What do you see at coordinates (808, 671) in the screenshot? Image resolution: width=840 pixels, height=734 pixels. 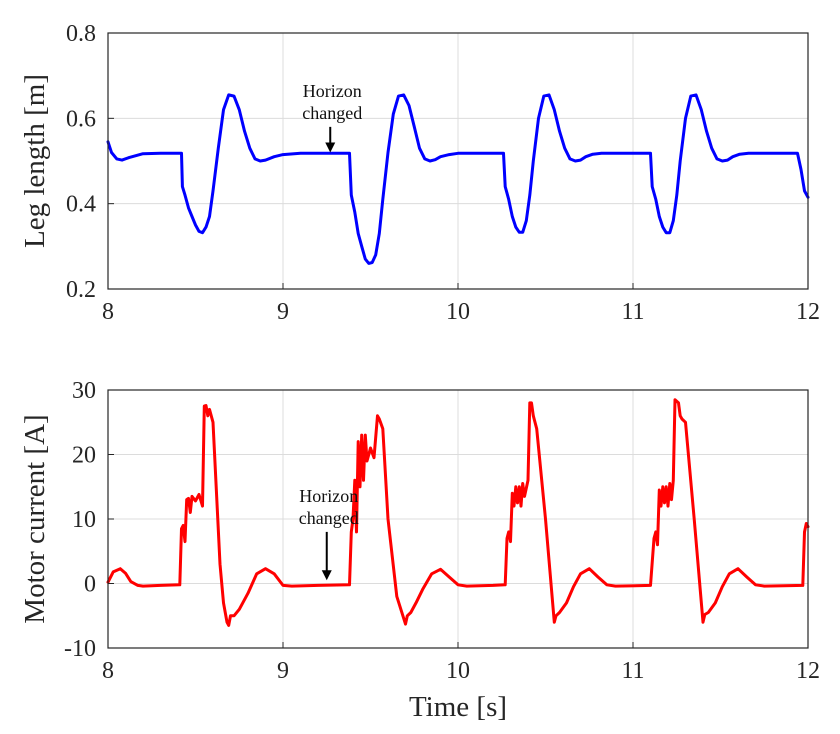 I see `motor-current-xtick-label: 12` at bounding box center [808, 671].